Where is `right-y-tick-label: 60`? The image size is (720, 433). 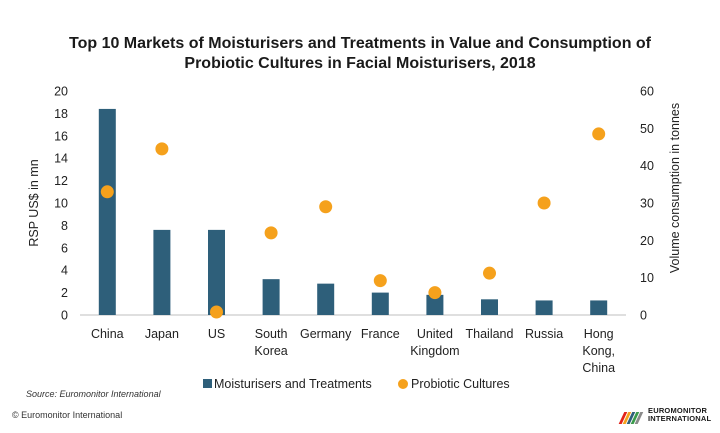
right-y-tick-label: 60 is located at coordinates (647, 92).